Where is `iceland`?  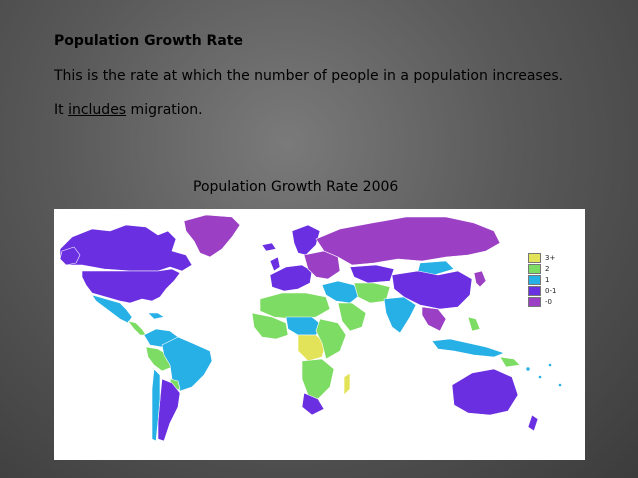 iceland is located at coordinates (269, 247).